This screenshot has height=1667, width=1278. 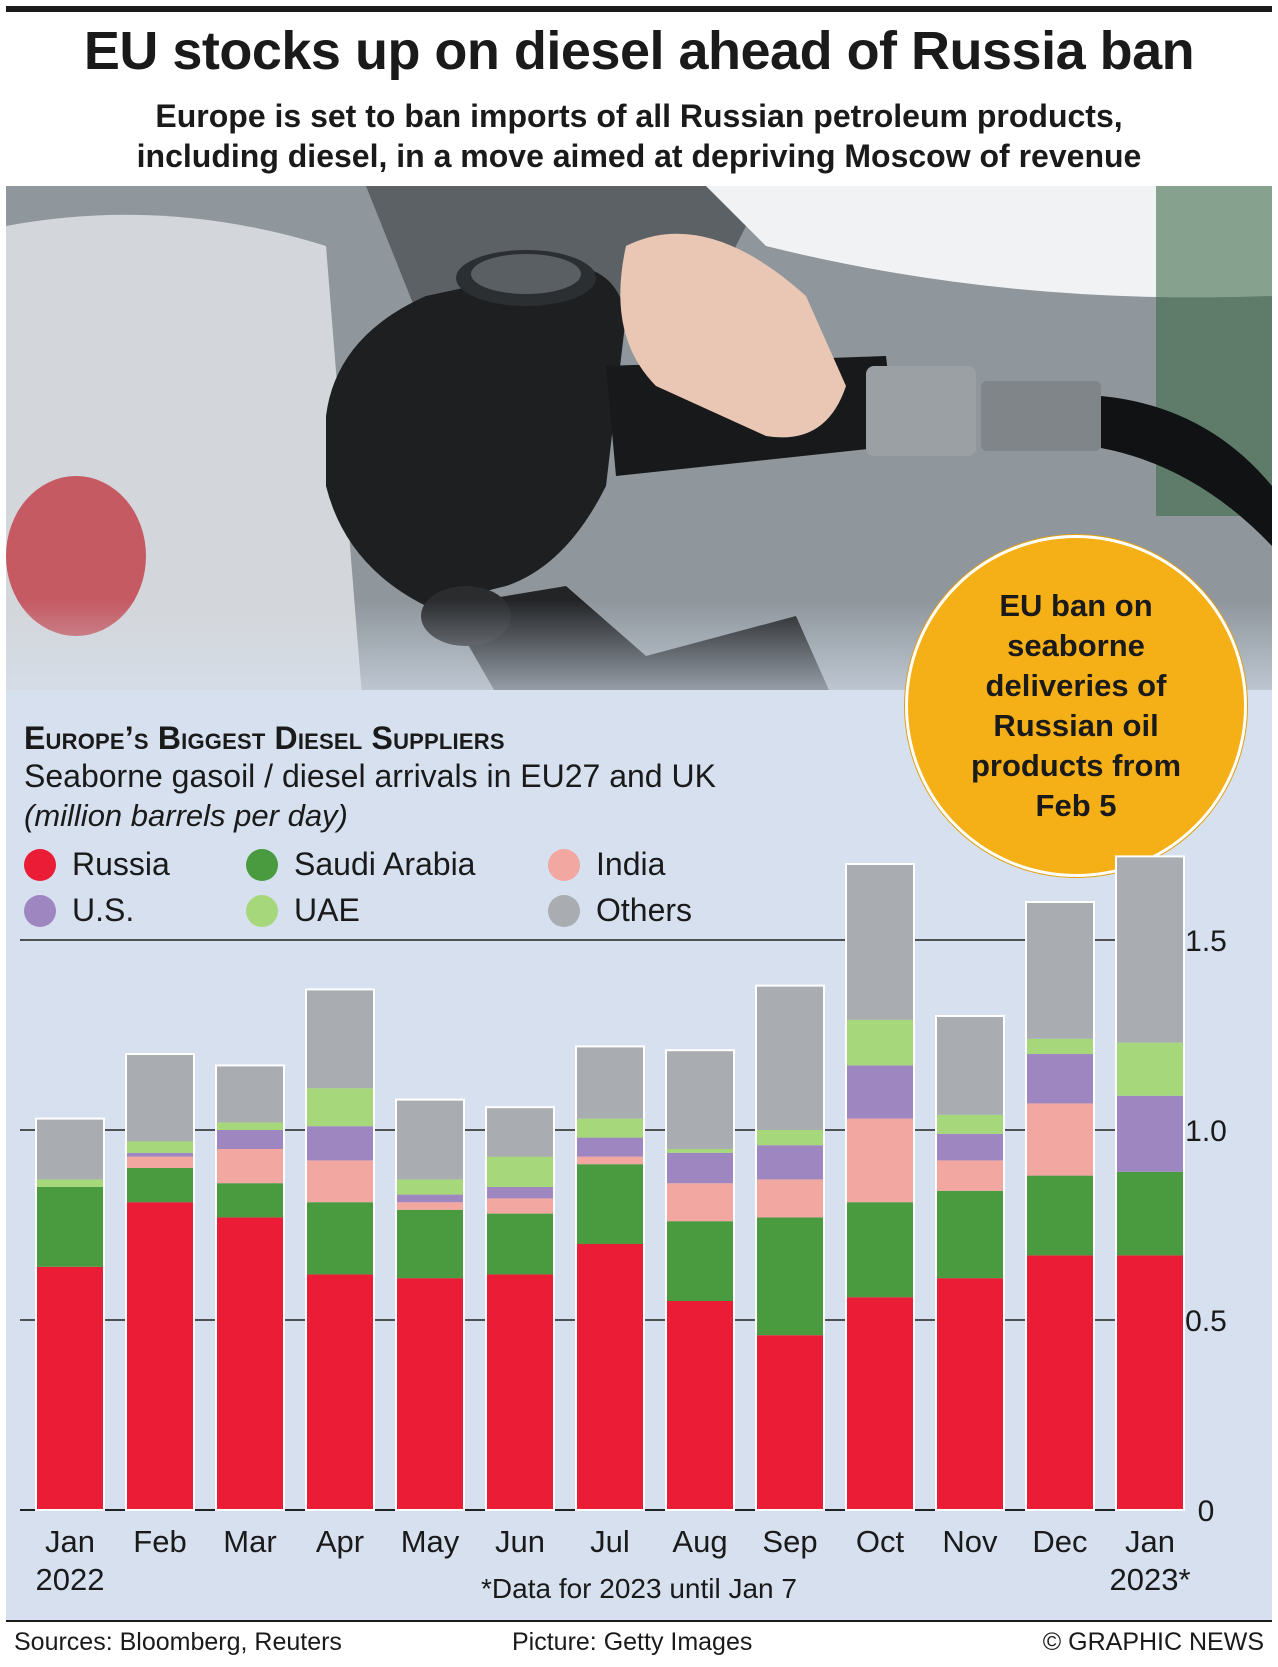 What do you see at coordinates (103, 910) in the screenshot?
I see `legend-label-us: U.S.` at bounding box center [103, 910].